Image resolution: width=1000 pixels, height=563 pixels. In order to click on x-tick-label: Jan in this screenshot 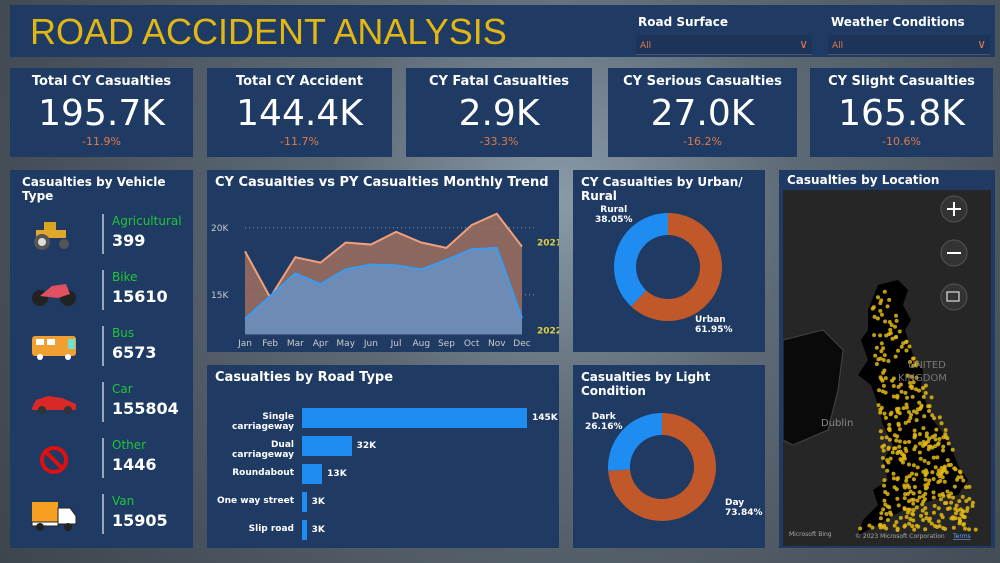, I will do `click(244, 344)`.